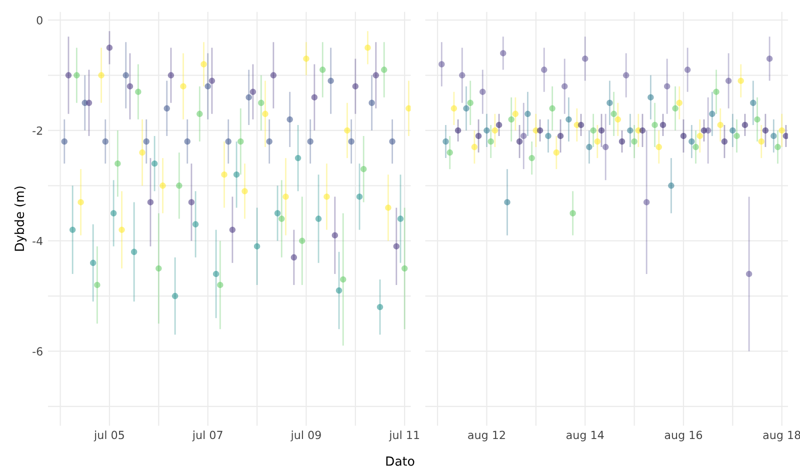 The width and height of the screenshot is (800, 473). I want to click on y-tick-label: -4, so click(37, 241).